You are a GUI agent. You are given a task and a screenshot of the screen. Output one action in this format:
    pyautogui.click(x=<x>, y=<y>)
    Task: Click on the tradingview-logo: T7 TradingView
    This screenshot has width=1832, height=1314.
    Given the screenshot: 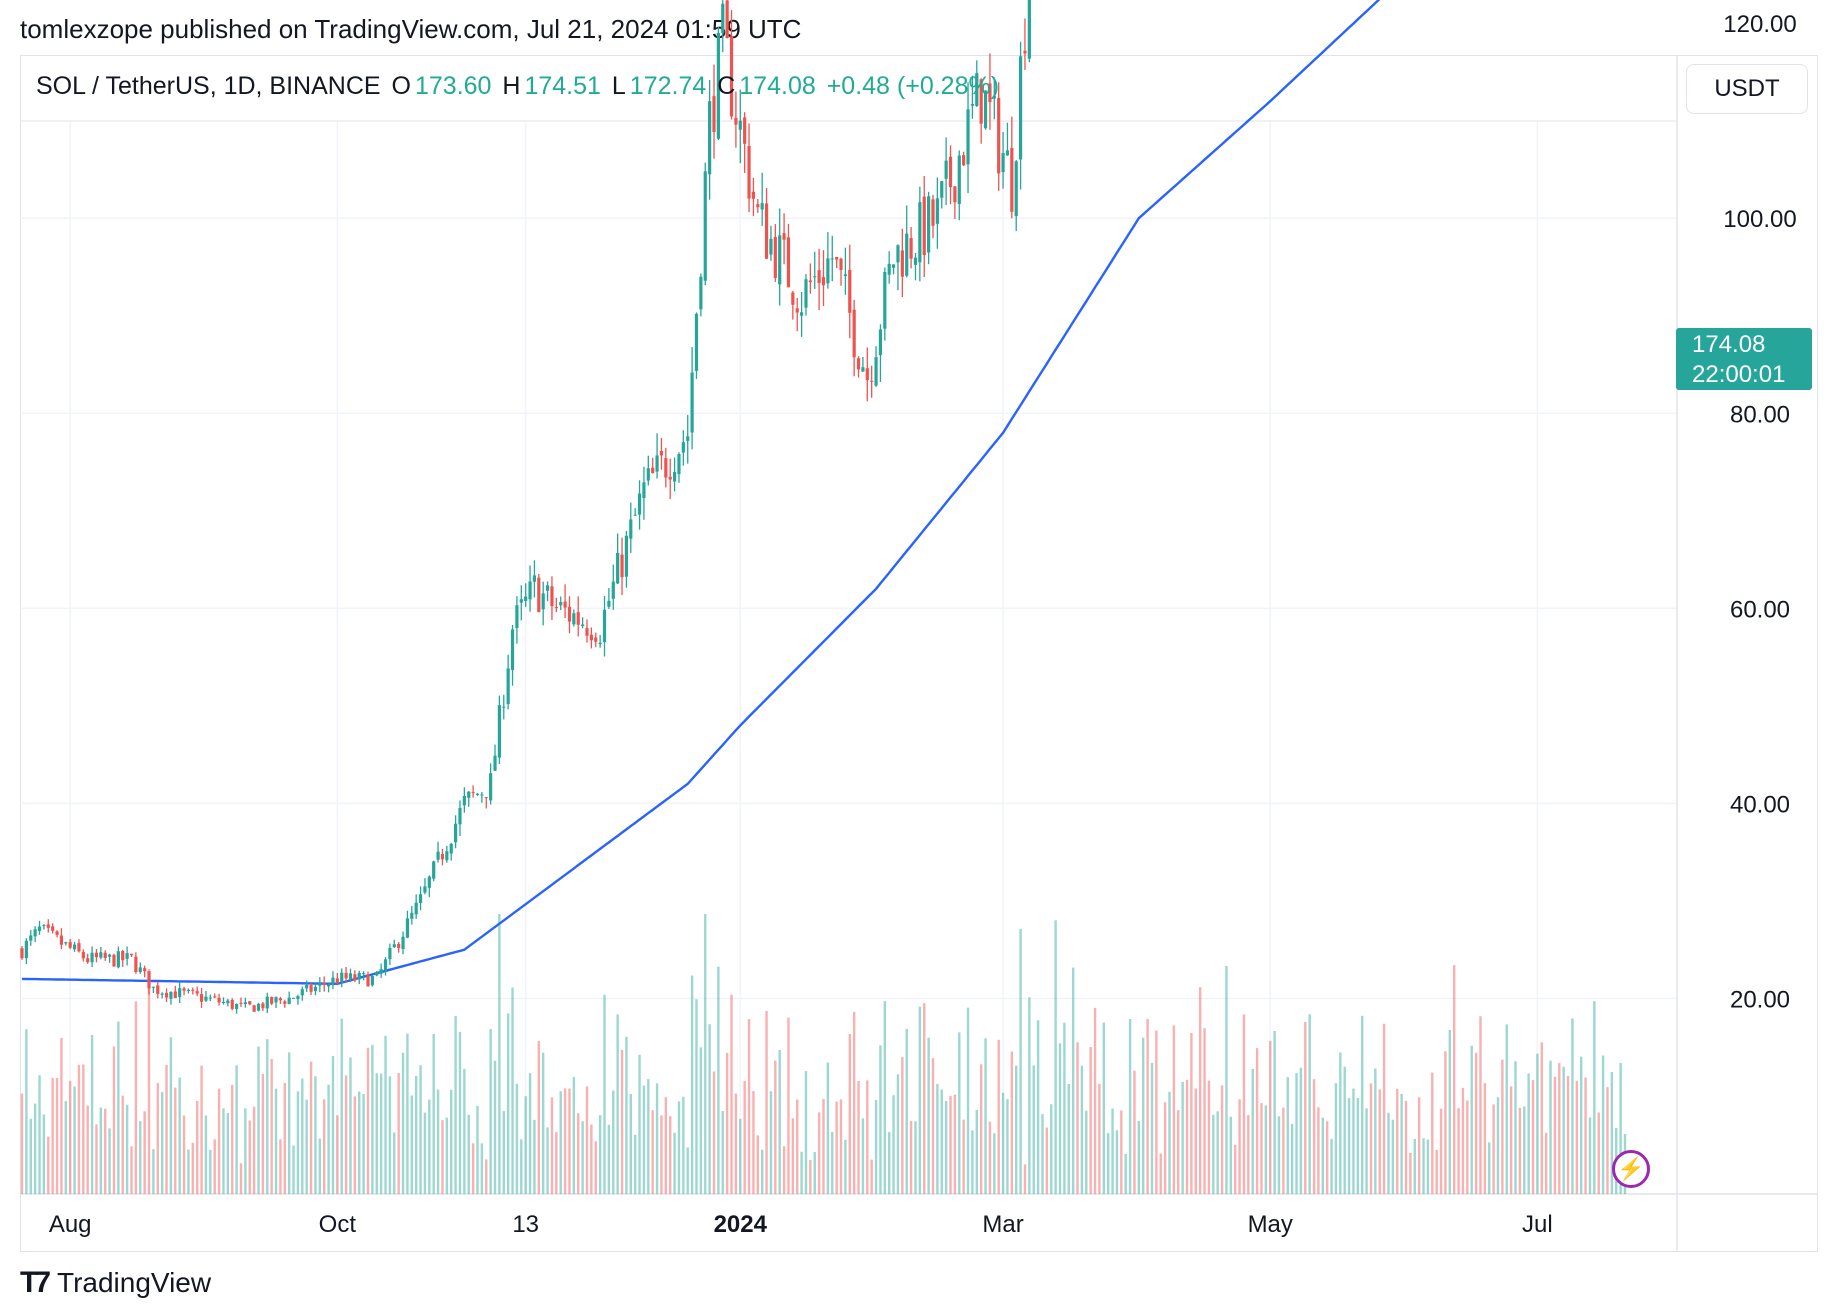 What is the action you would take?
    pyautogui.click(x=115, y=1283)
    